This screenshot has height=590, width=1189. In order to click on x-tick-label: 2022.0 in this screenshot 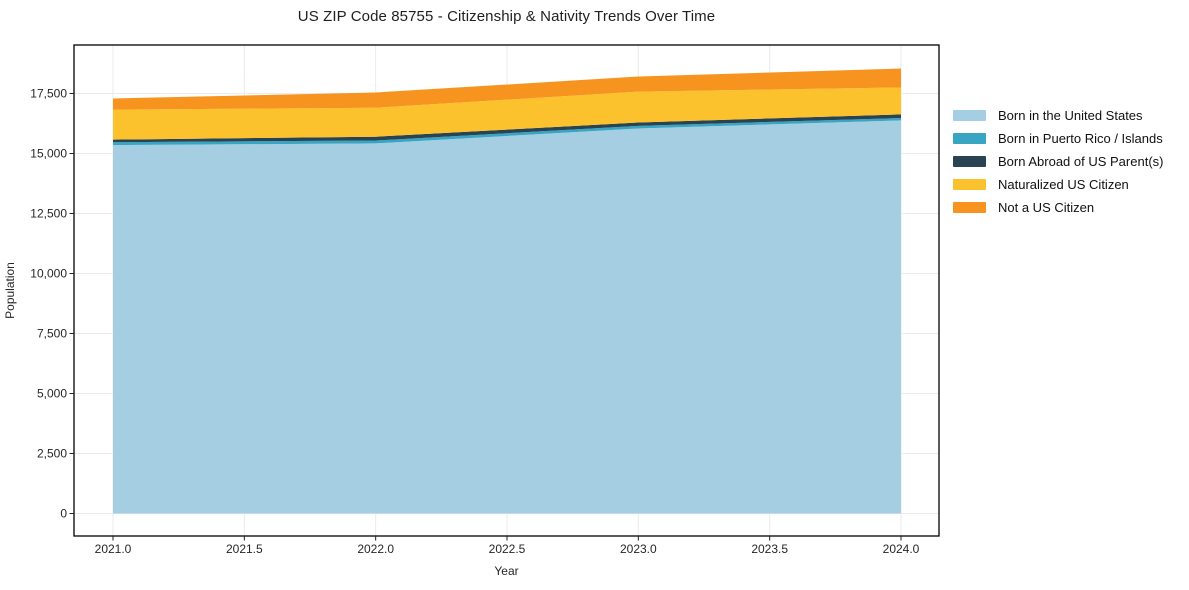, I will do `click(375, 549)`.